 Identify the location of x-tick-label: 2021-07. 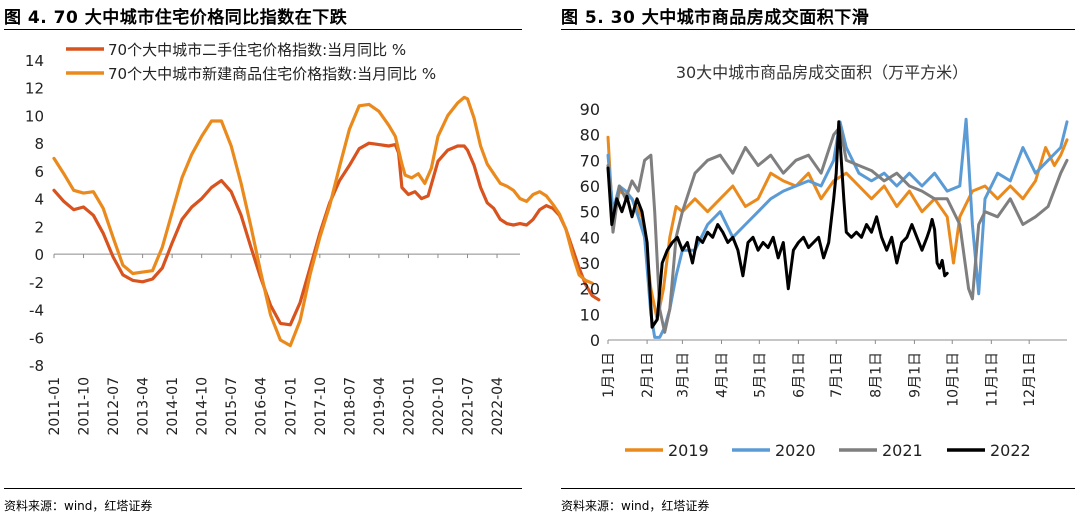
(468, 406).